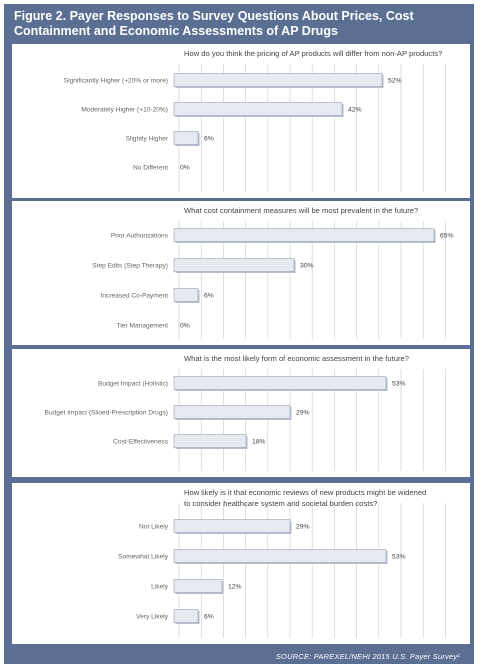 The image size is (481, 671). What do you see at coordinates (143, 326) in the screenshot?
I see `category-label: Tier Management` at bounding box center [143, 326].